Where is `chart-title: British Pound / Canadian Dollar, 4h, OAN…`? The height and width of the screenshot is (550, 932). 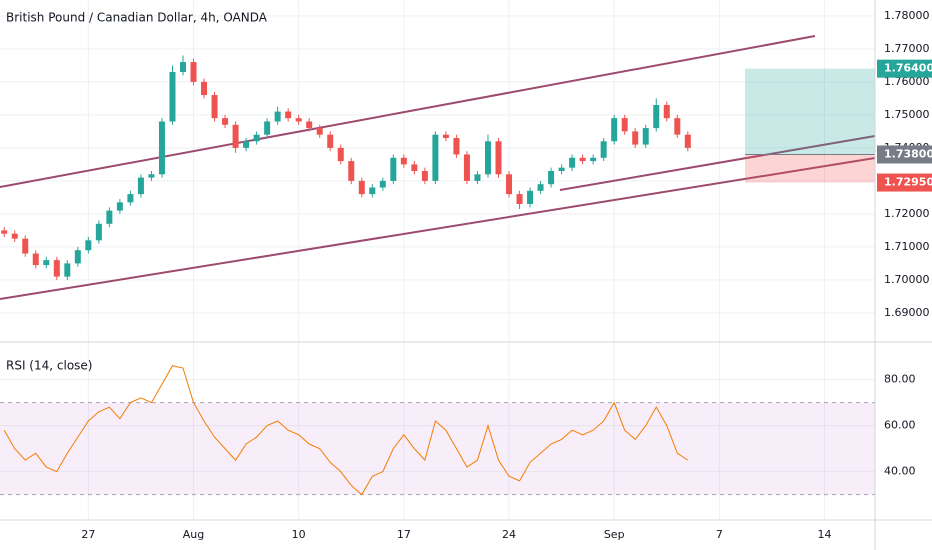
chart-title: British Pound / Canadian Dollar, 4h, OAN… is located at coordinates (137, 18).